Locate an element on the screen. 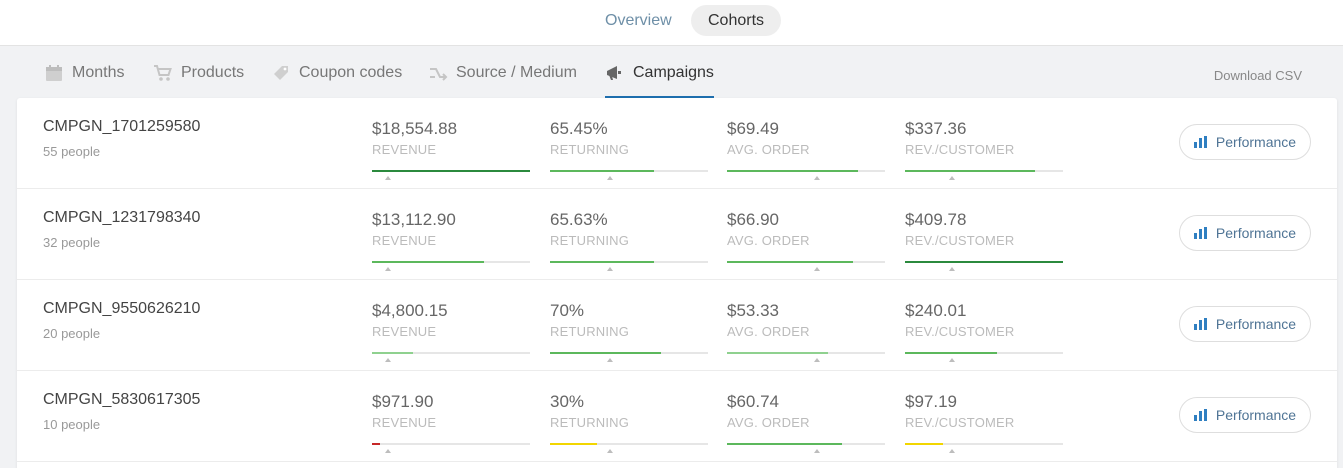 The image size is (1343, 468). rev-customer-metric: $337.36 REV./CUSTOMER is located at coordinates (984, 149).